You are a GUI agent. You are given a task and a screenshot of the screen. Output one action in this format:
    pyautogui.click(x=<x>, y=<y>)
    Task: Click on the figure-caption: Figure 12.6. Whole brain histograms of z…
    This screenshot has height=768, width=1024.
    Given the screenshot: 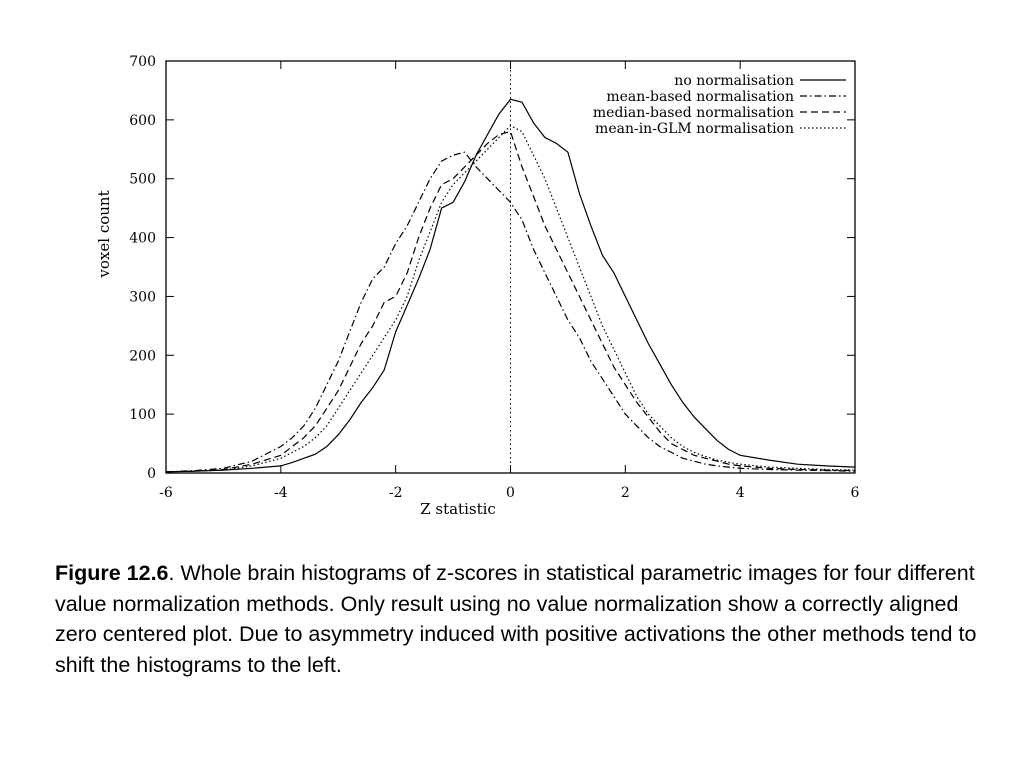 What is the action you would take?
    pyautogui.click(x=520, y=619)
    